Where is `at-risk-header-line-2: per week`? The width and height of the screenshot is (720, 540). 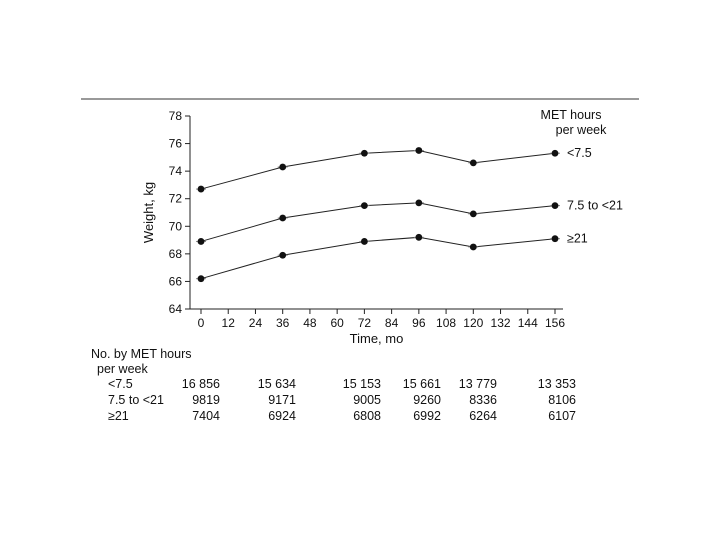 at-risk-header-line-2: per week is located at coordinates (122, 369).